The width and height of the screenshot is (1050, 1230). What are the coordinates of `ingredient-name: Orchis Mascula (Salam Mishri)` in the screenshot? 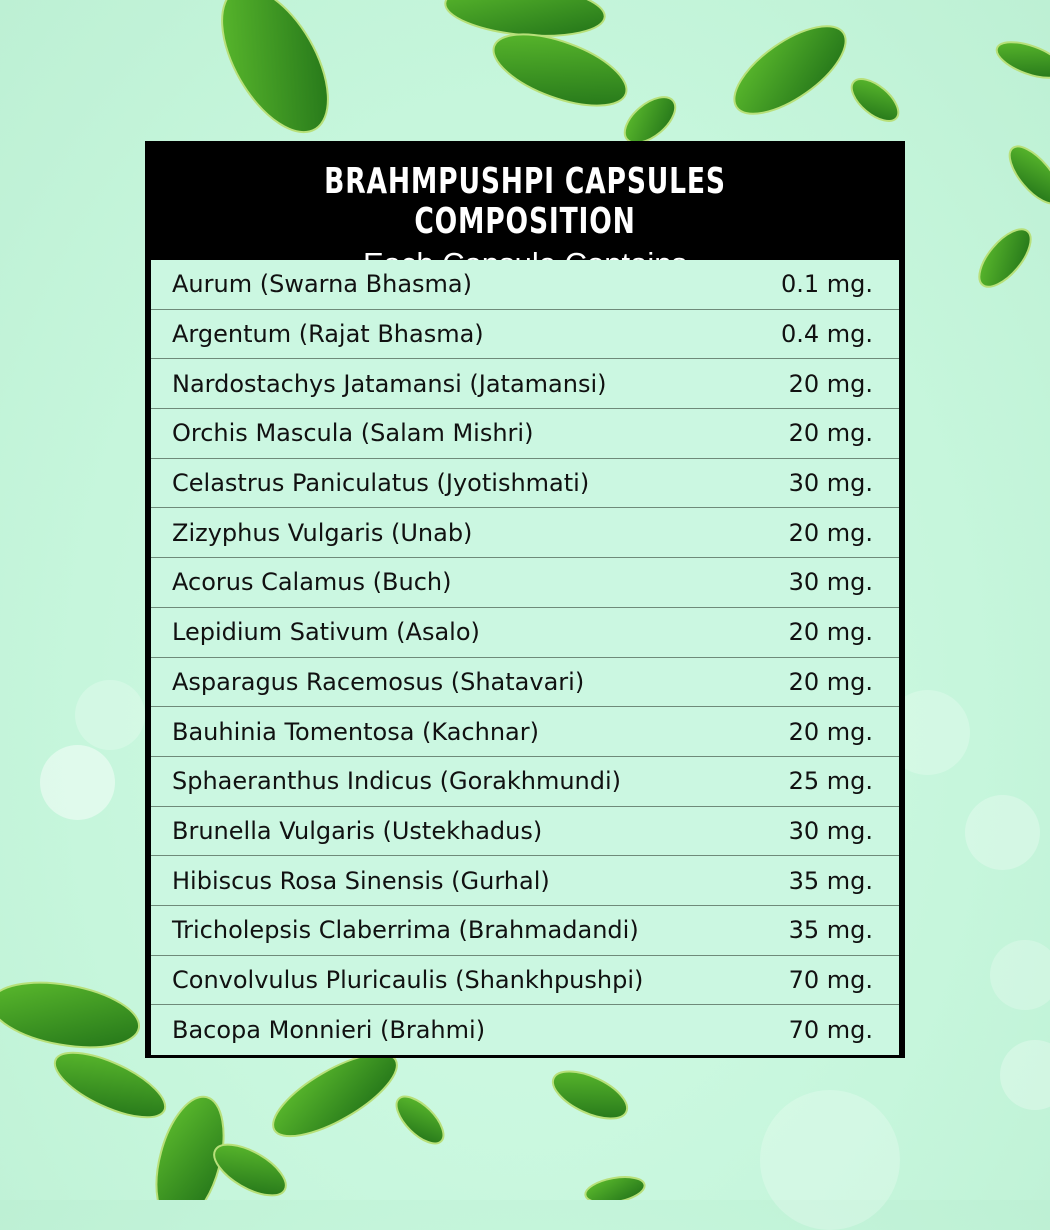 It's located at (353, 433).